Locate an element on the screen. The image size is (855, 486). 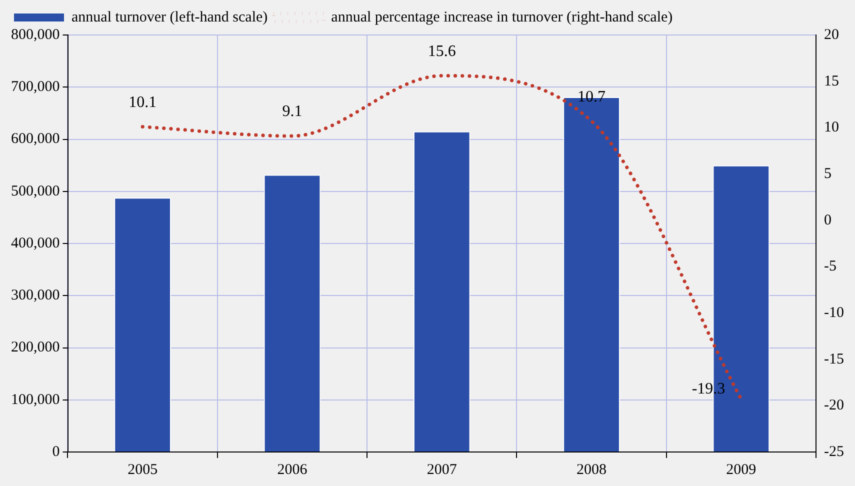
data-label: 10.1 is located at coordinates (142, 102).